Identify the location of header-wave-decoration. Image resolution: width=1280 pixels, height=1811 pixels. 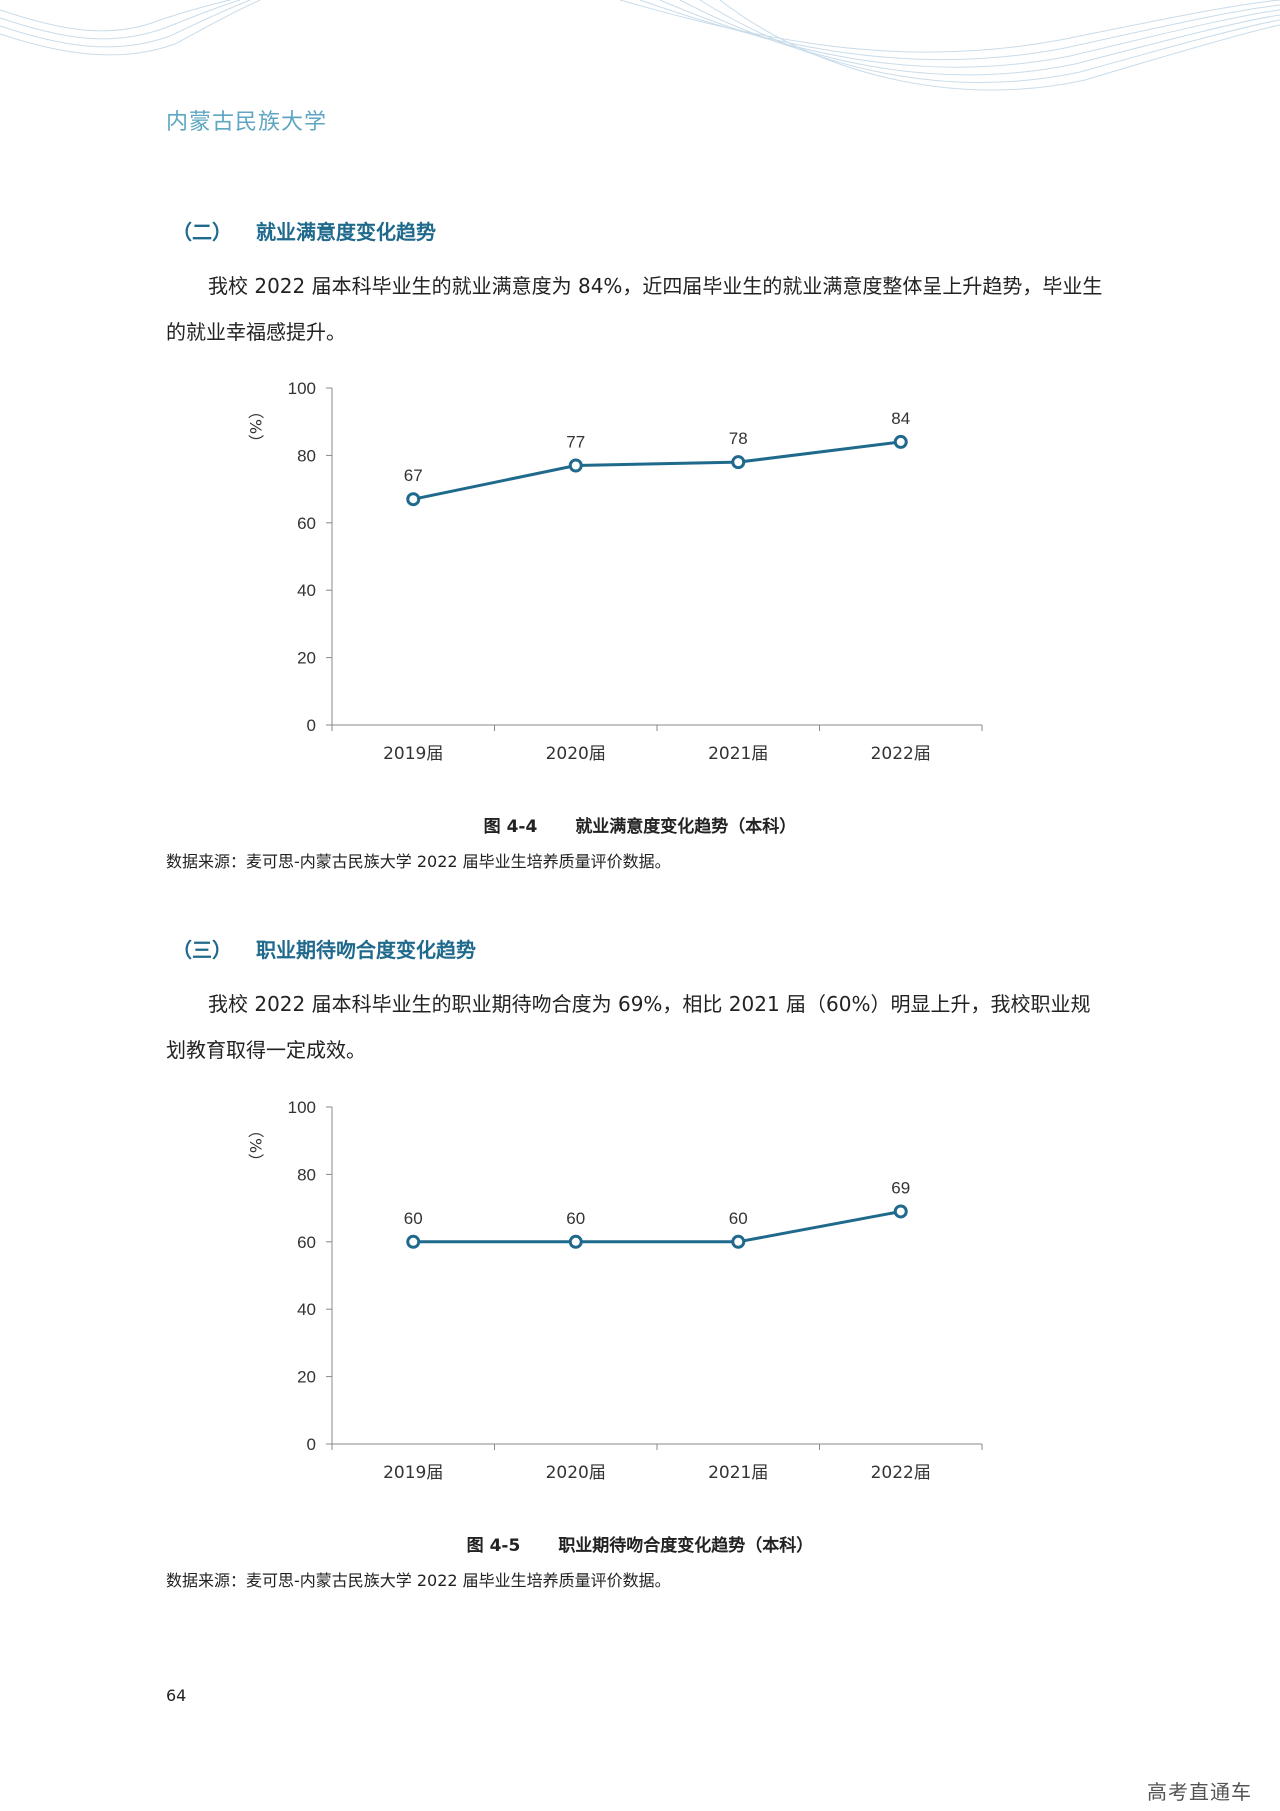
(640, 45).